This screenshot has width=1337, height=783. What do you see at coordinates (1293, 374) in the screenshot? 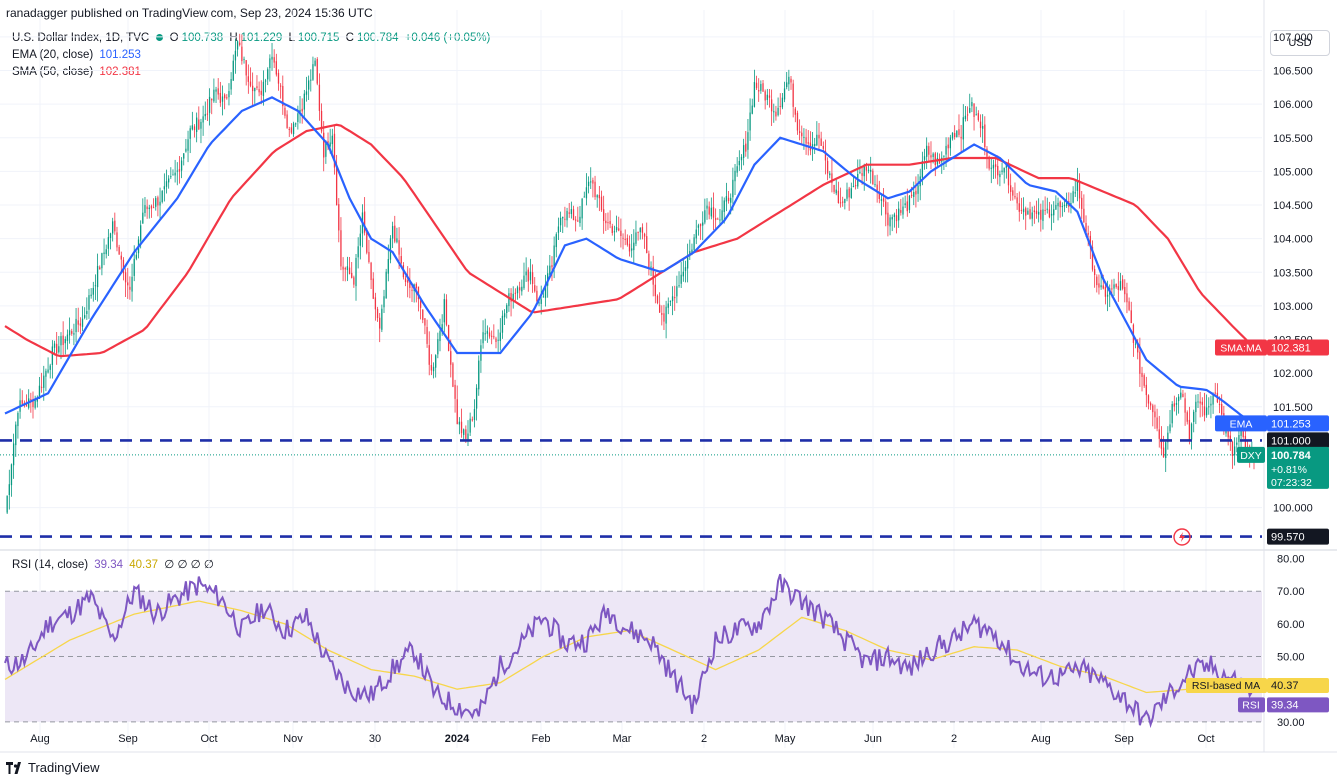
I see `price-tick-label: 102.000` at bounding box center [1293, 374].